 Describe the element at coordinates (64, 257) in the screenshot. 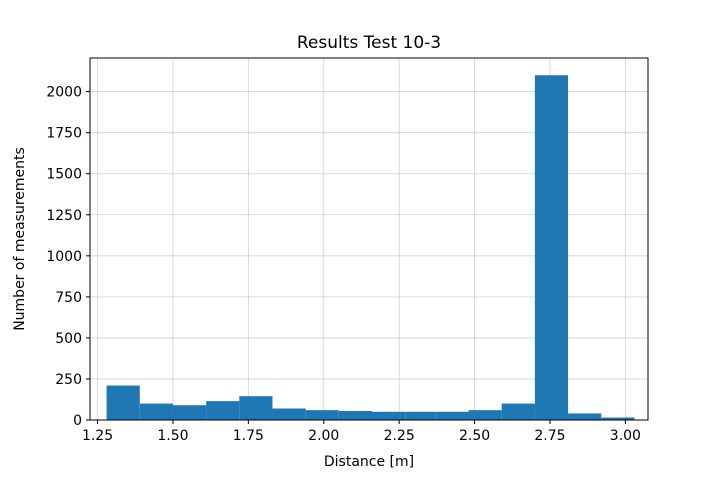

I see `y-tick-label: 1000` at that location.